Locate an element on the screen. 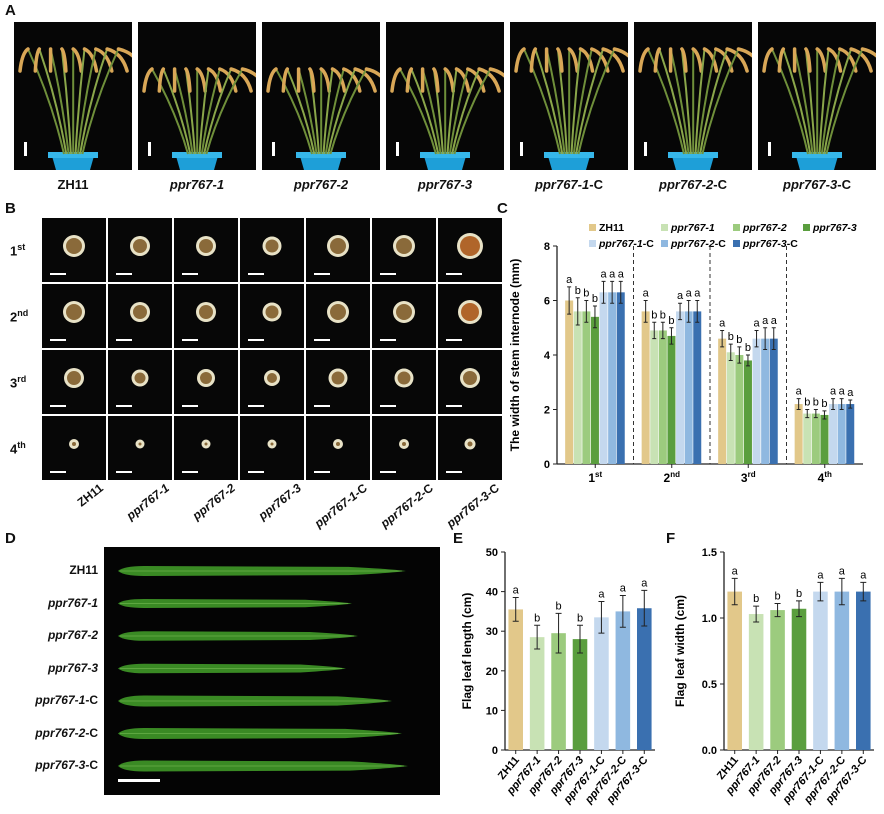 The height and width of the screenshot is (814, 884). svg-text: ppr767-1 is located at coordinates (692, 228).